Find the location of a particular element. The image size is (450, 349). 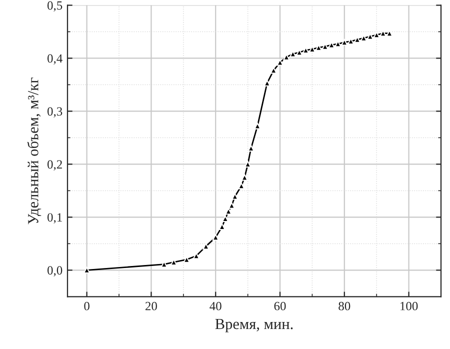

y-tick-label: 0,2 is located at coordinates (54, 165).